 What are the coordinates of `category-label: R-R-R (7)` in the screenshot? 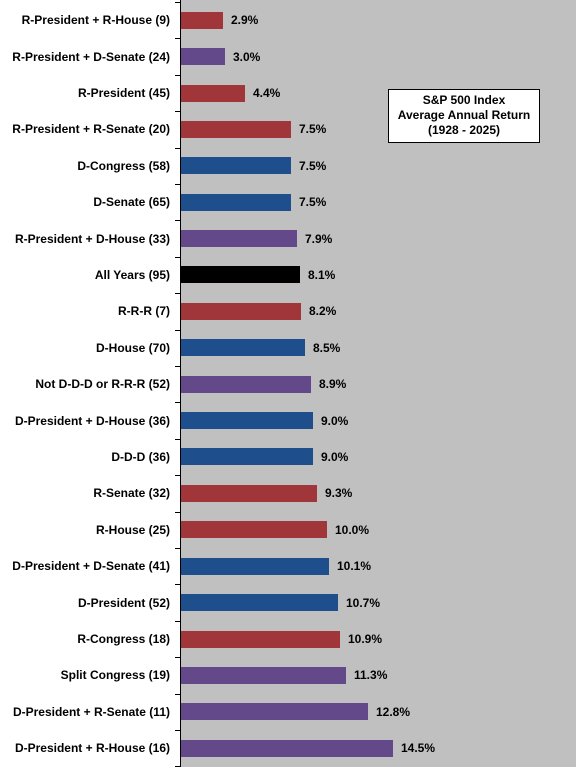 It's located at (144, 311).